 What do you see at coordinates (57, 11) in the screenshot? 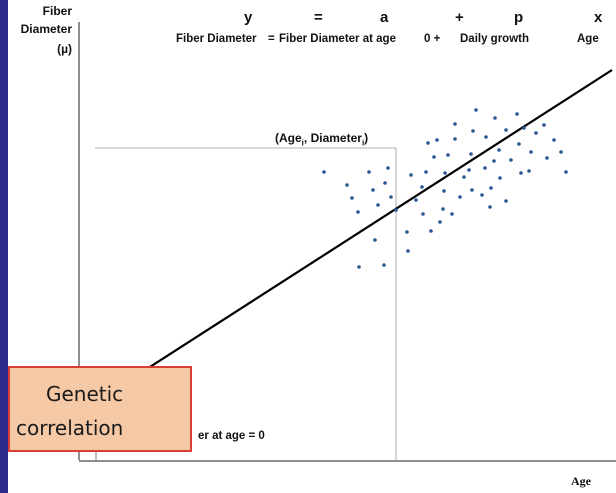
I see `y-axis-label-line1: Fiber` at bounding box center [57, 11].